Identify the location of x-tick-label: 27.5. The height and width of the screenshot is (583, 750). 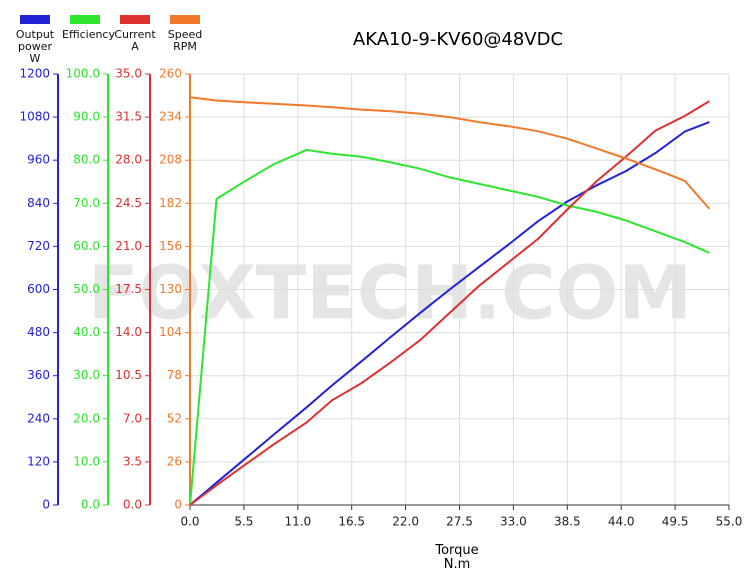
(459, 522).